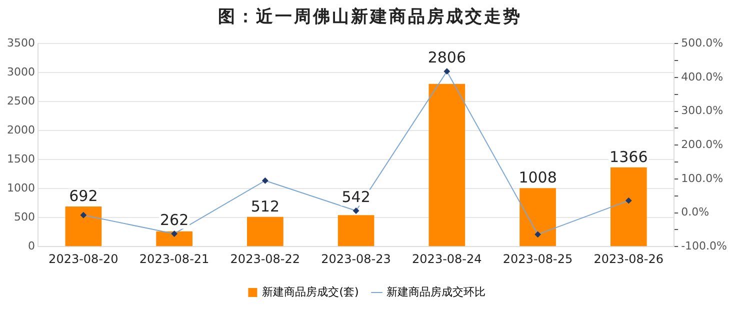  I want to click on y-tick-label: 0, so click(31, 245).